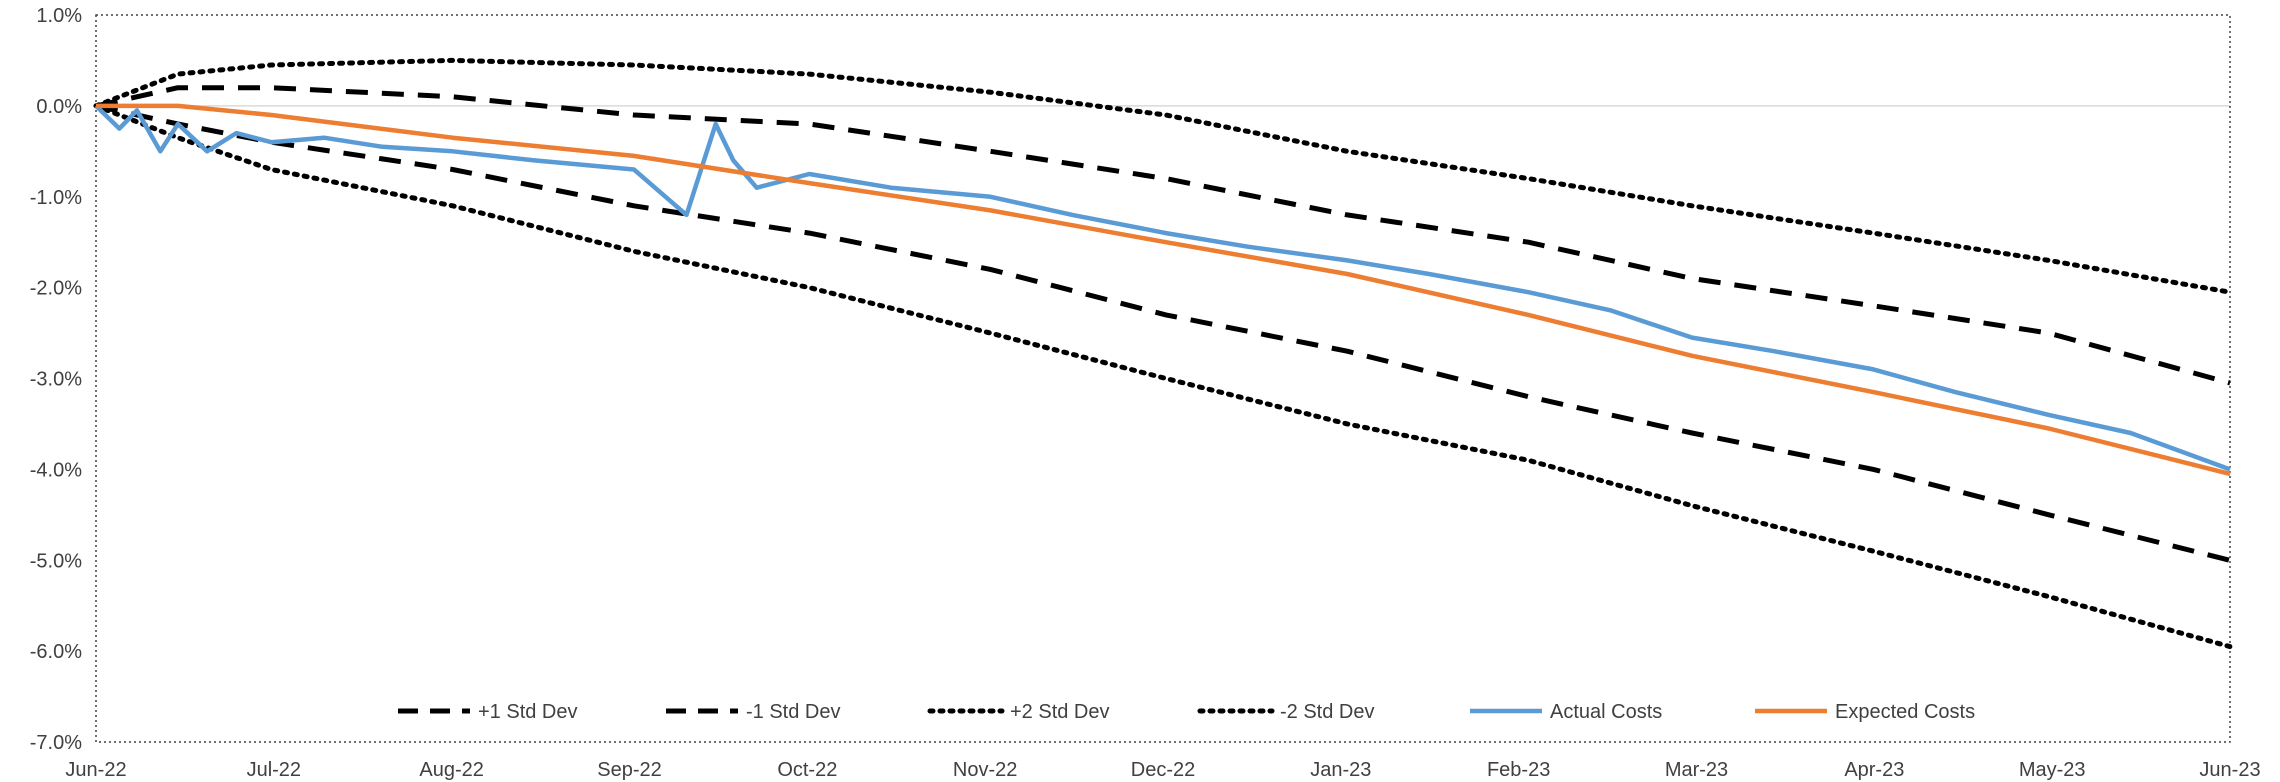 The image size is (2280, 782). I want to click on y-tick-label: 1.0%, so click(59, 16).